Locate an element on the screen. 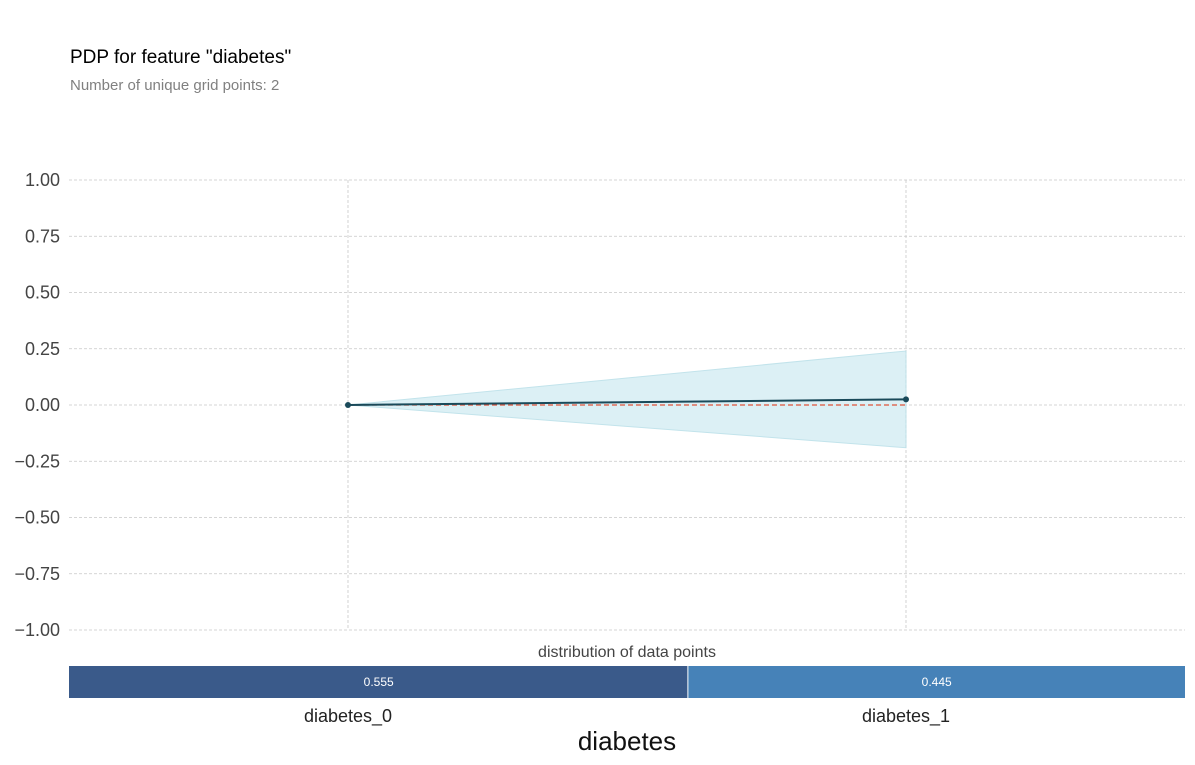 The width and height of the screenshot is (1195, 765). x-axis-ticks: diabetes_0 diabetes_1 is located at coordinates (627, 716).